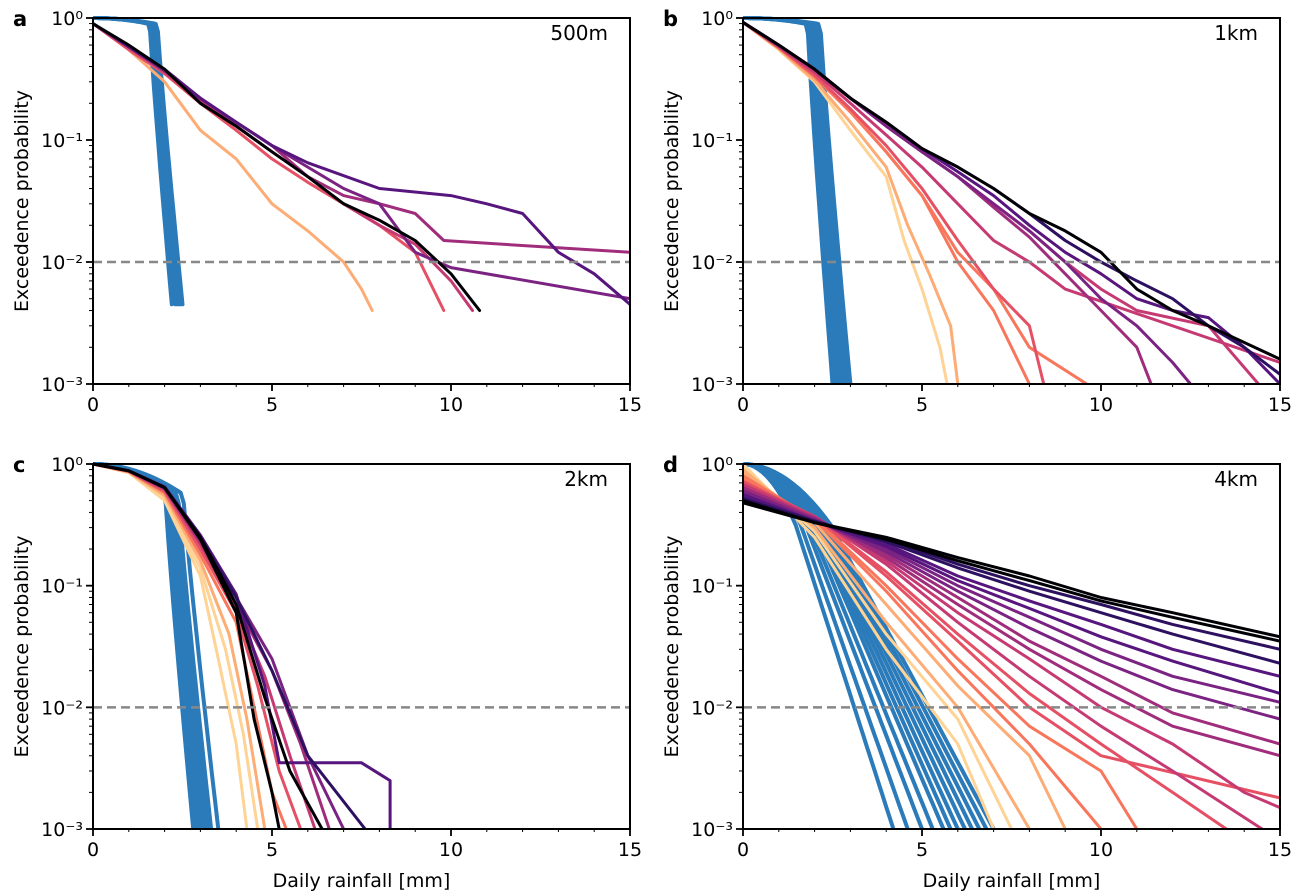 The height and width of the screenshot is (896, 1305). I want to click on resolution-label: 4km, so click(1236, 479).